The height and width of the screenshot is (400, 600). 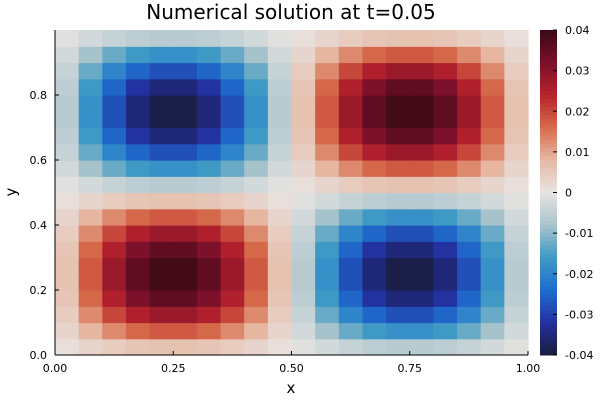 I want to click on x-axis-ticks: 0.00 0.25 0.50 0.75 1.00, so click(x=291, y=363).